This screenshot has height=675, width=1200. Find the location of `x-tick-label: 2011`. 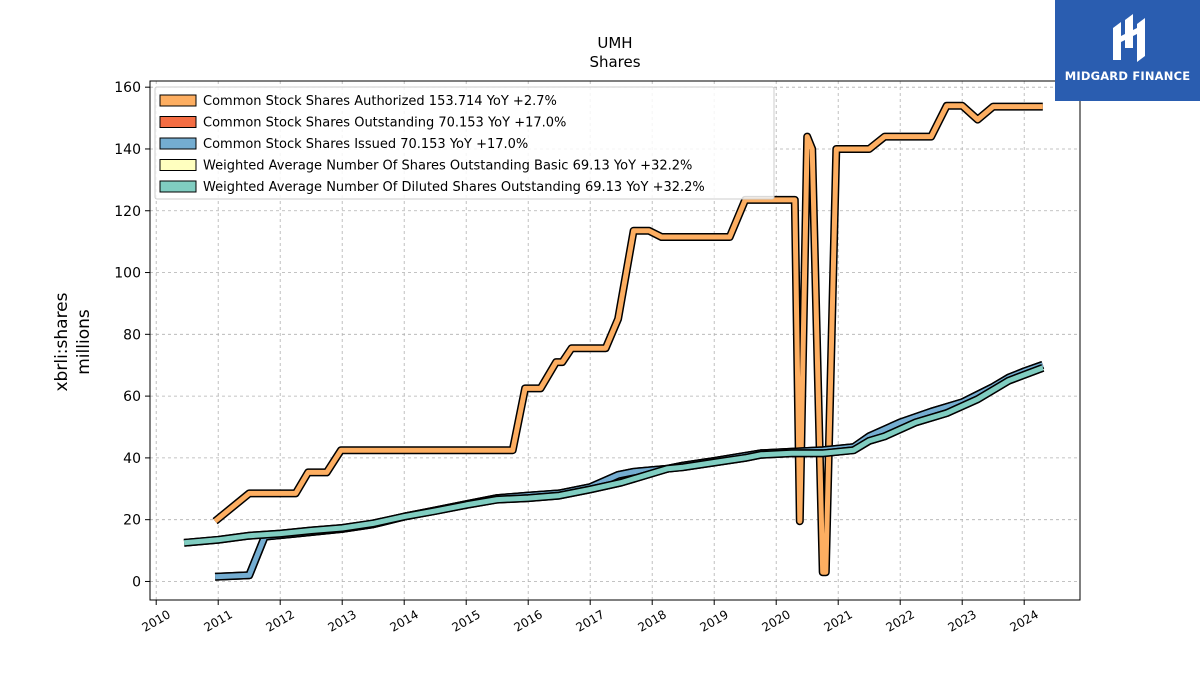

x-tick-label: 2011 is located at coordinates (217, 620).